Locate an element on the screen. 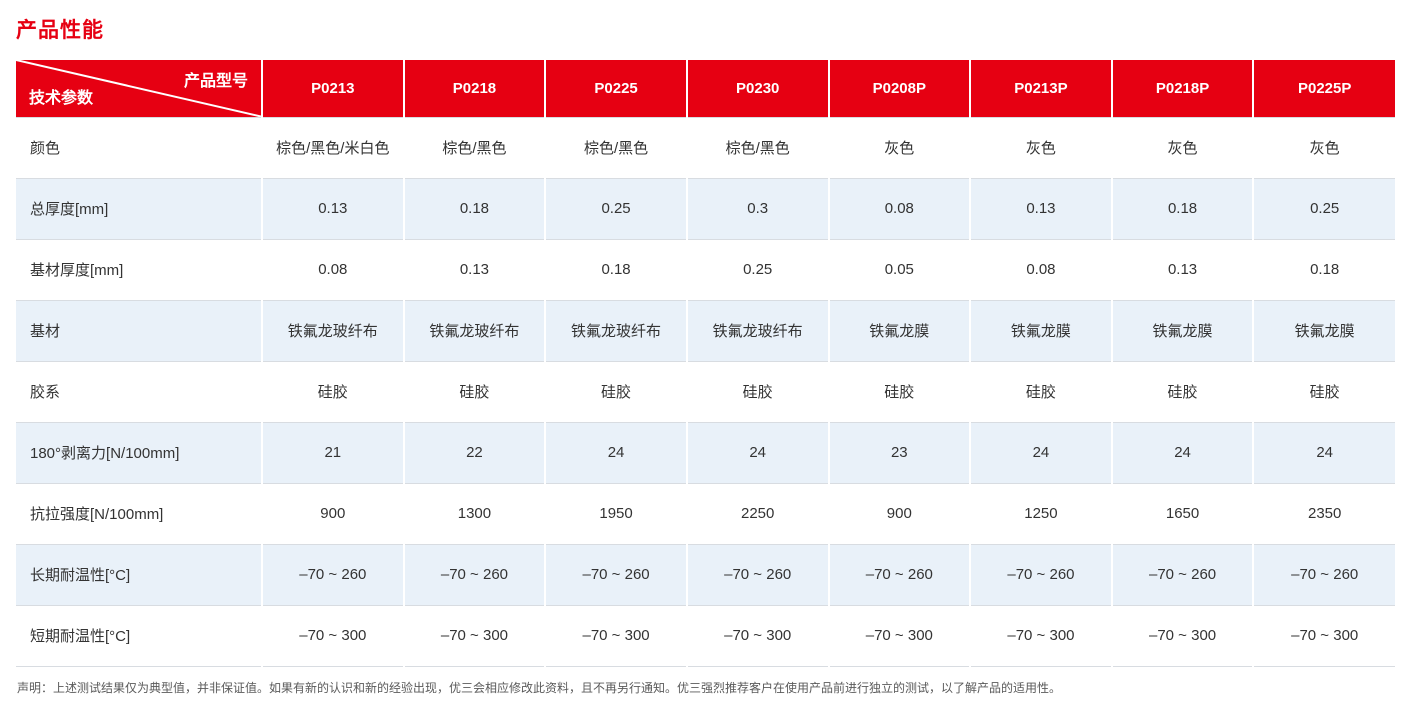 This screenshot has width=1409, height=710. column-header-p0213p: P0213P is located at coordinates (1040, 88).